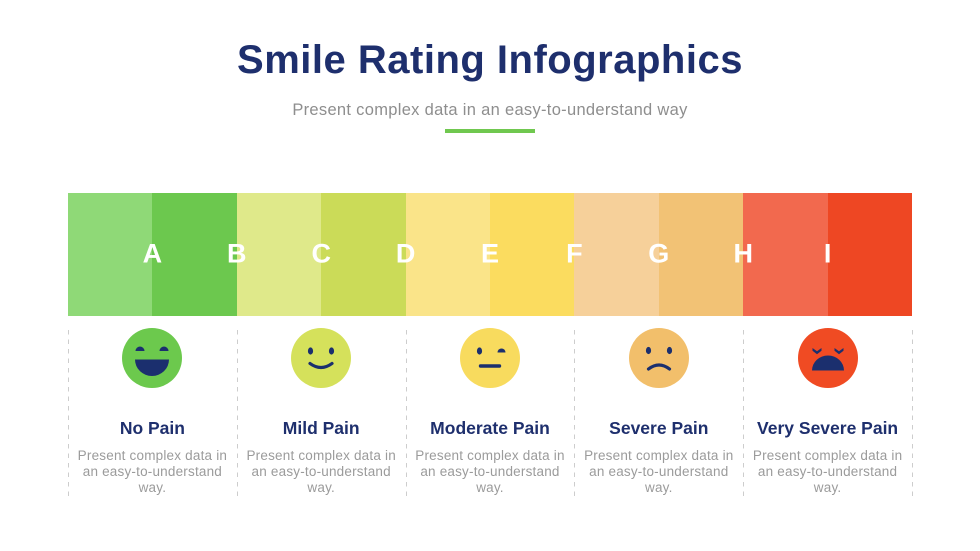 The width and height of the screenshot is (980, 551). Describe the element at coordinates (828, 428) in the screenshot. I see `rating-label: Very Severe Pain` at that location.